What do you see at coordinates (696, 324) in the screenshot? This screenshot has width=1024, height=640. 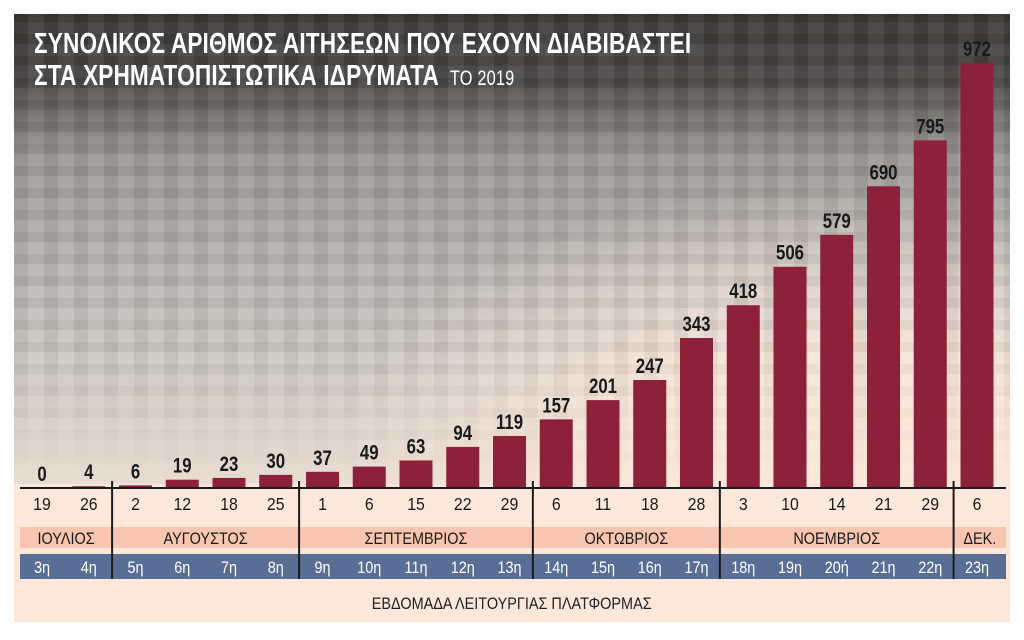 I see `bar-value-label: 343` at bounding box center [696, 324].